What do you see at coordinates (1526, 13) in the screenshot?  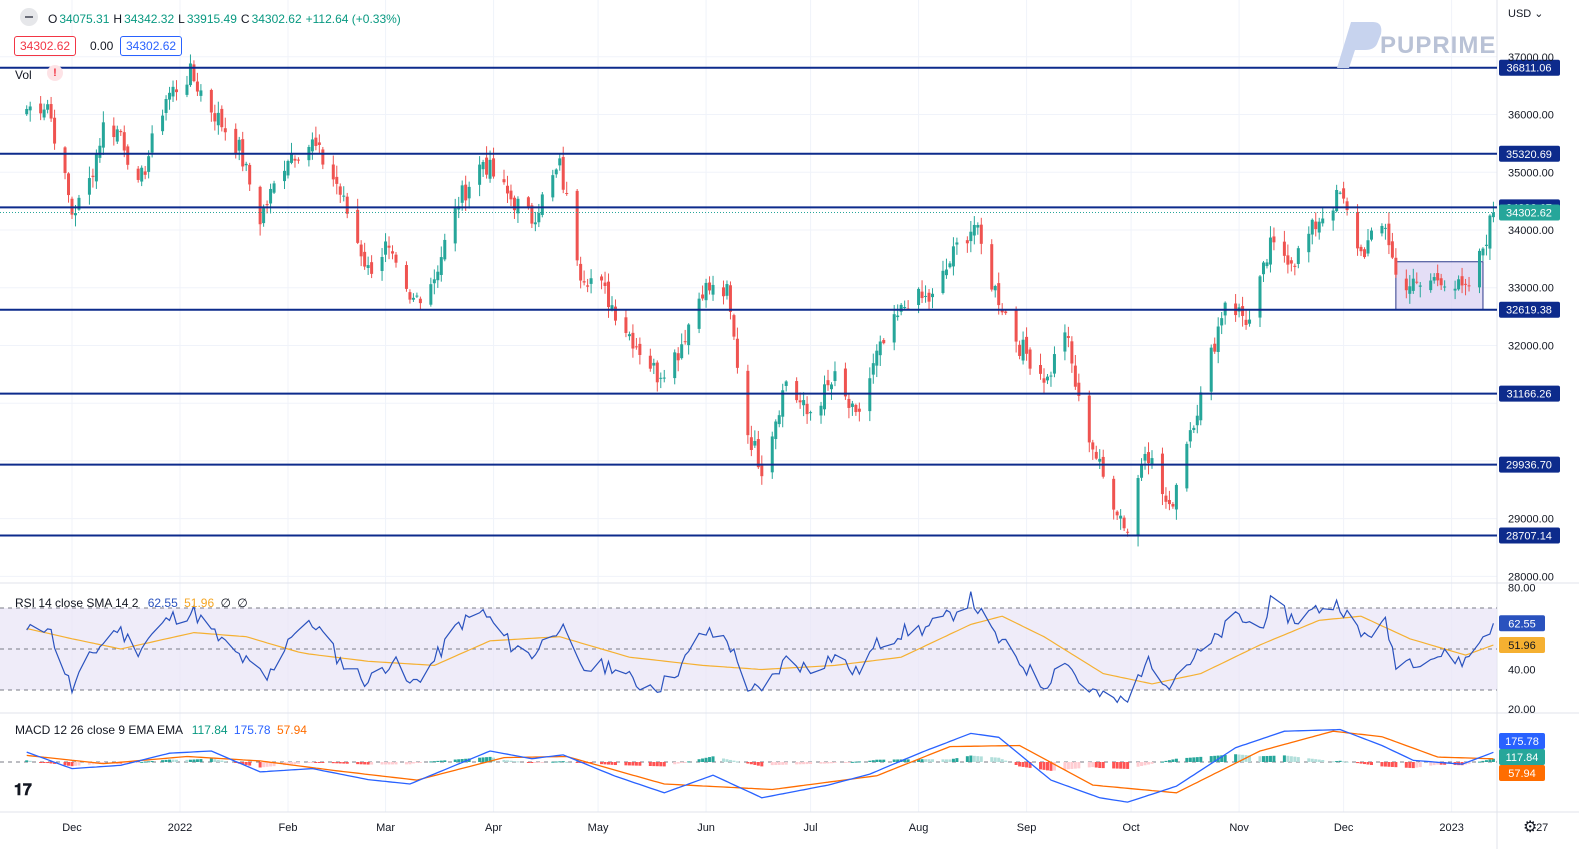 I see `currency-selector: USD ⌄` at bounding box center [1526, 13].